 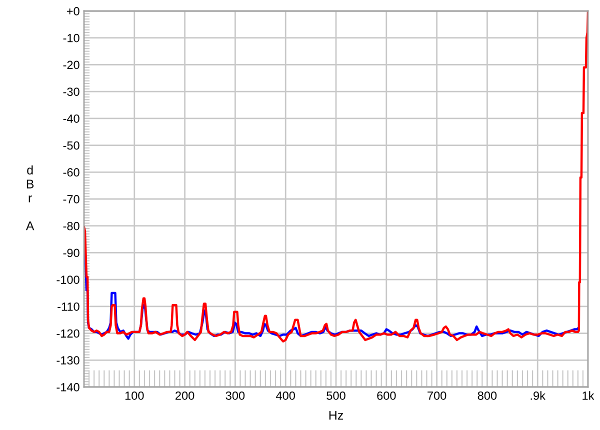 I want to click on x-tick-label: 600, so click(x=386, y=395).